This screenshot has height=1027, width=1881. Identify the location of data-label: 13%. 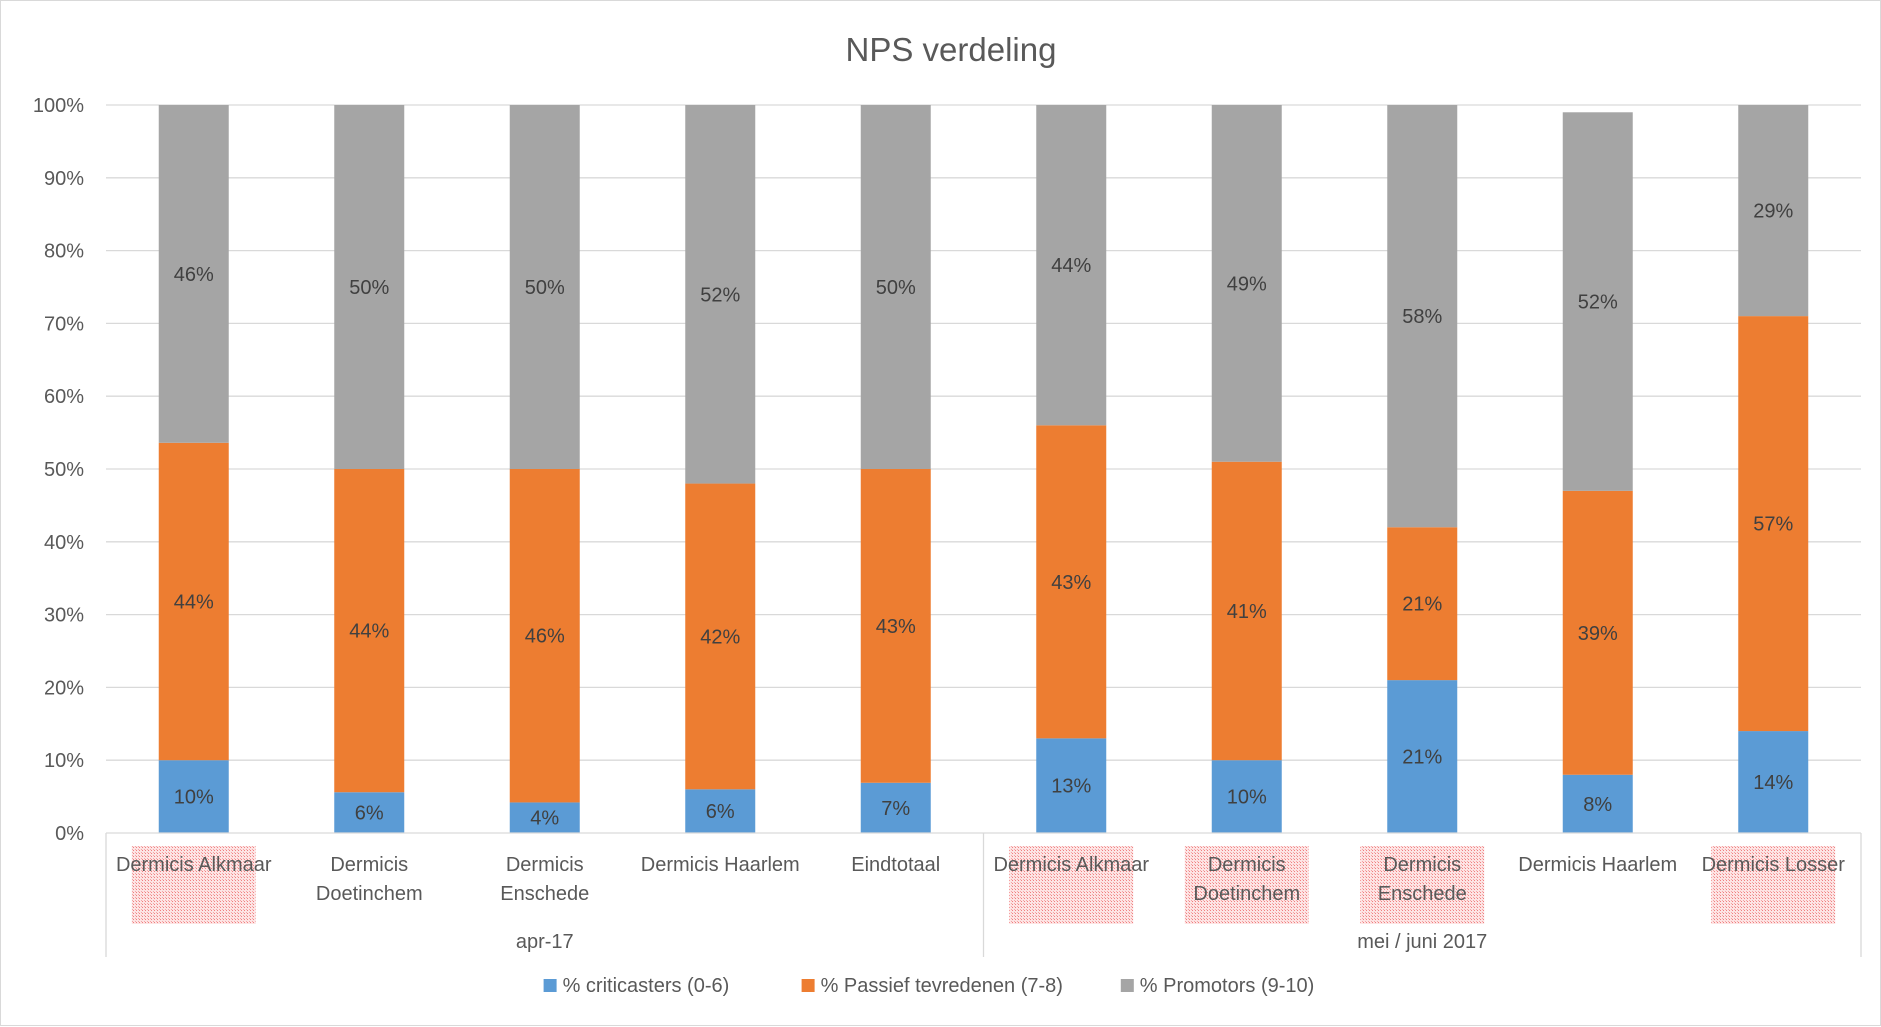
(1071, 787).